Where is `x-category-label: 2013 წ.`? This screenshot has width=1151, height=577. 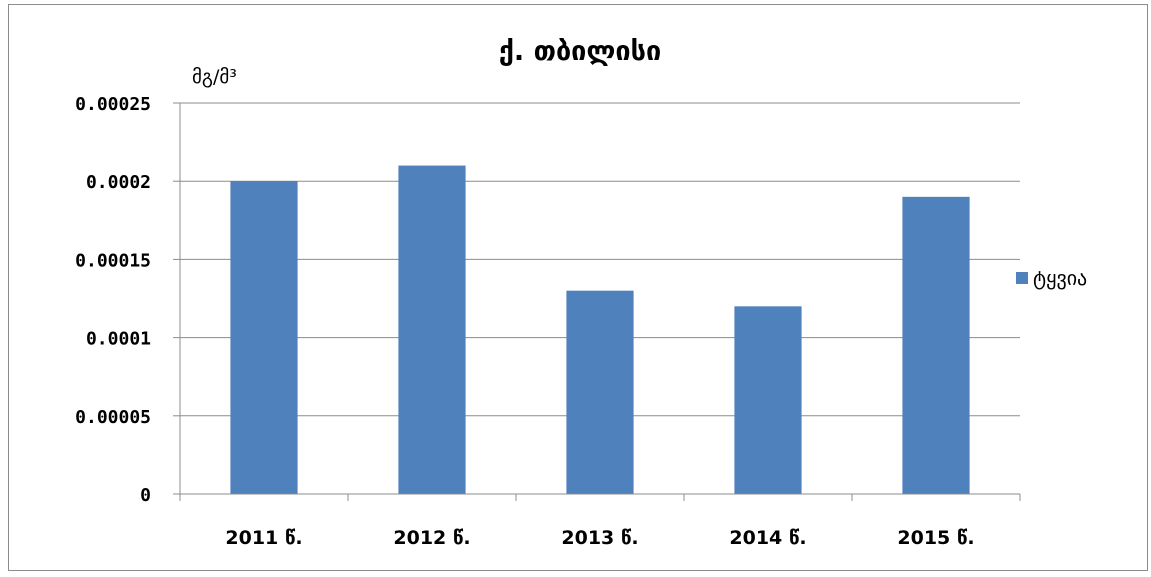
x-category-label: 2013 წ. is located at coordinates (599, 538).